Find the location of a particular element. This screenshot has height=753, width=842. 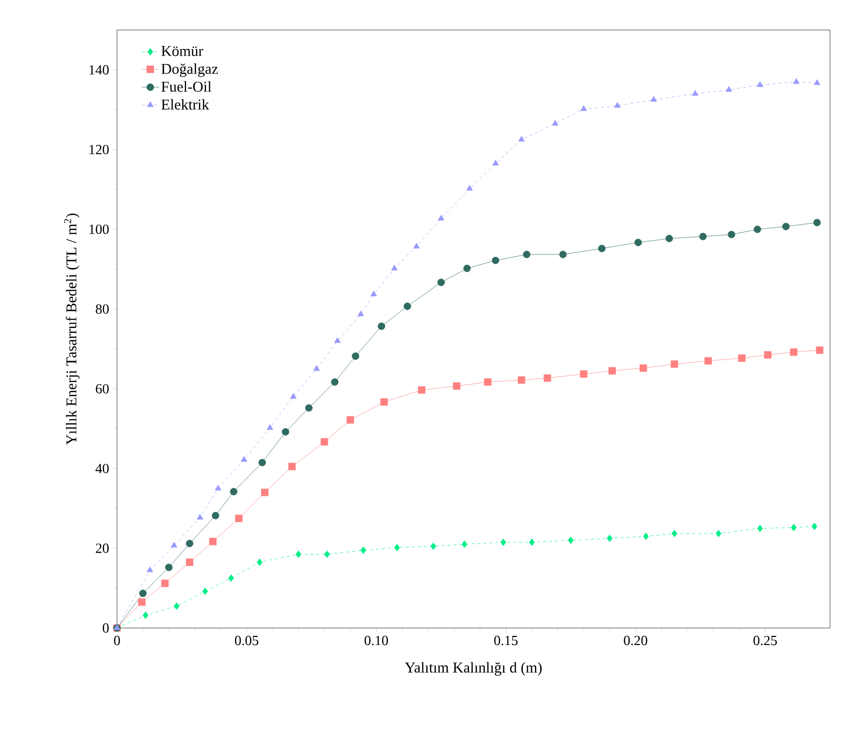

legend-label: Elektrik is located at coordinates (185, 104).